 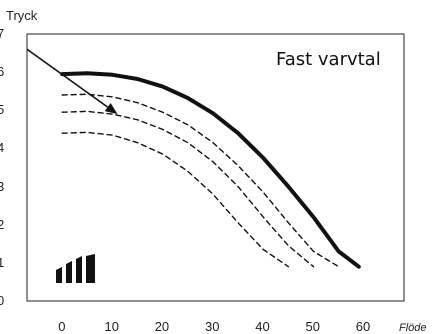 I want to click on arrow-group, so click(x=72, y=81).